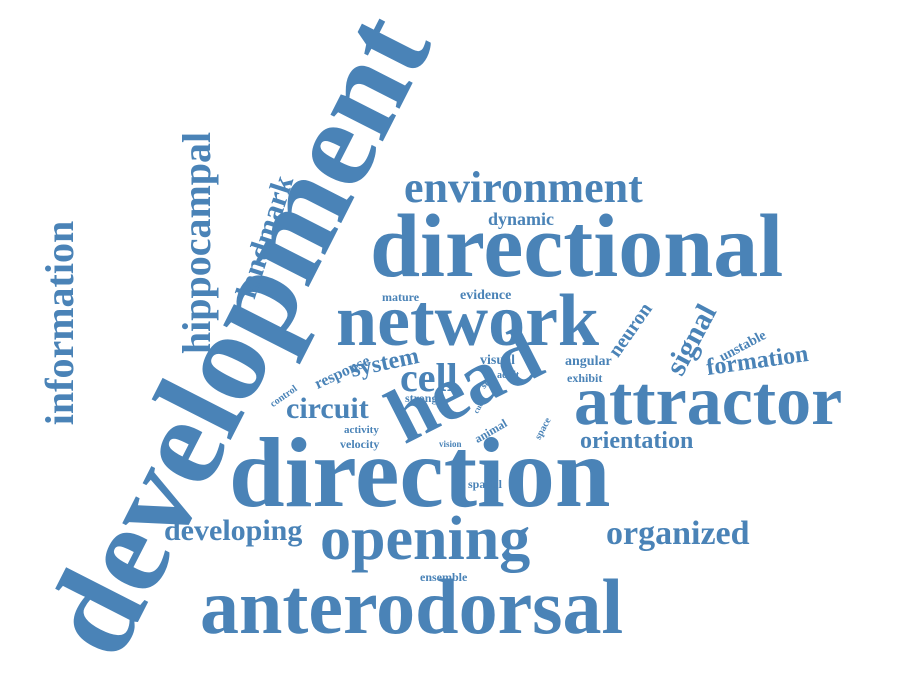 The width and height of the screenshot is (900, 696). What do you see at coordinates (708, 401) in the screenshot?
I see `word-attractor: attractor` at bounding box center [708, 401].